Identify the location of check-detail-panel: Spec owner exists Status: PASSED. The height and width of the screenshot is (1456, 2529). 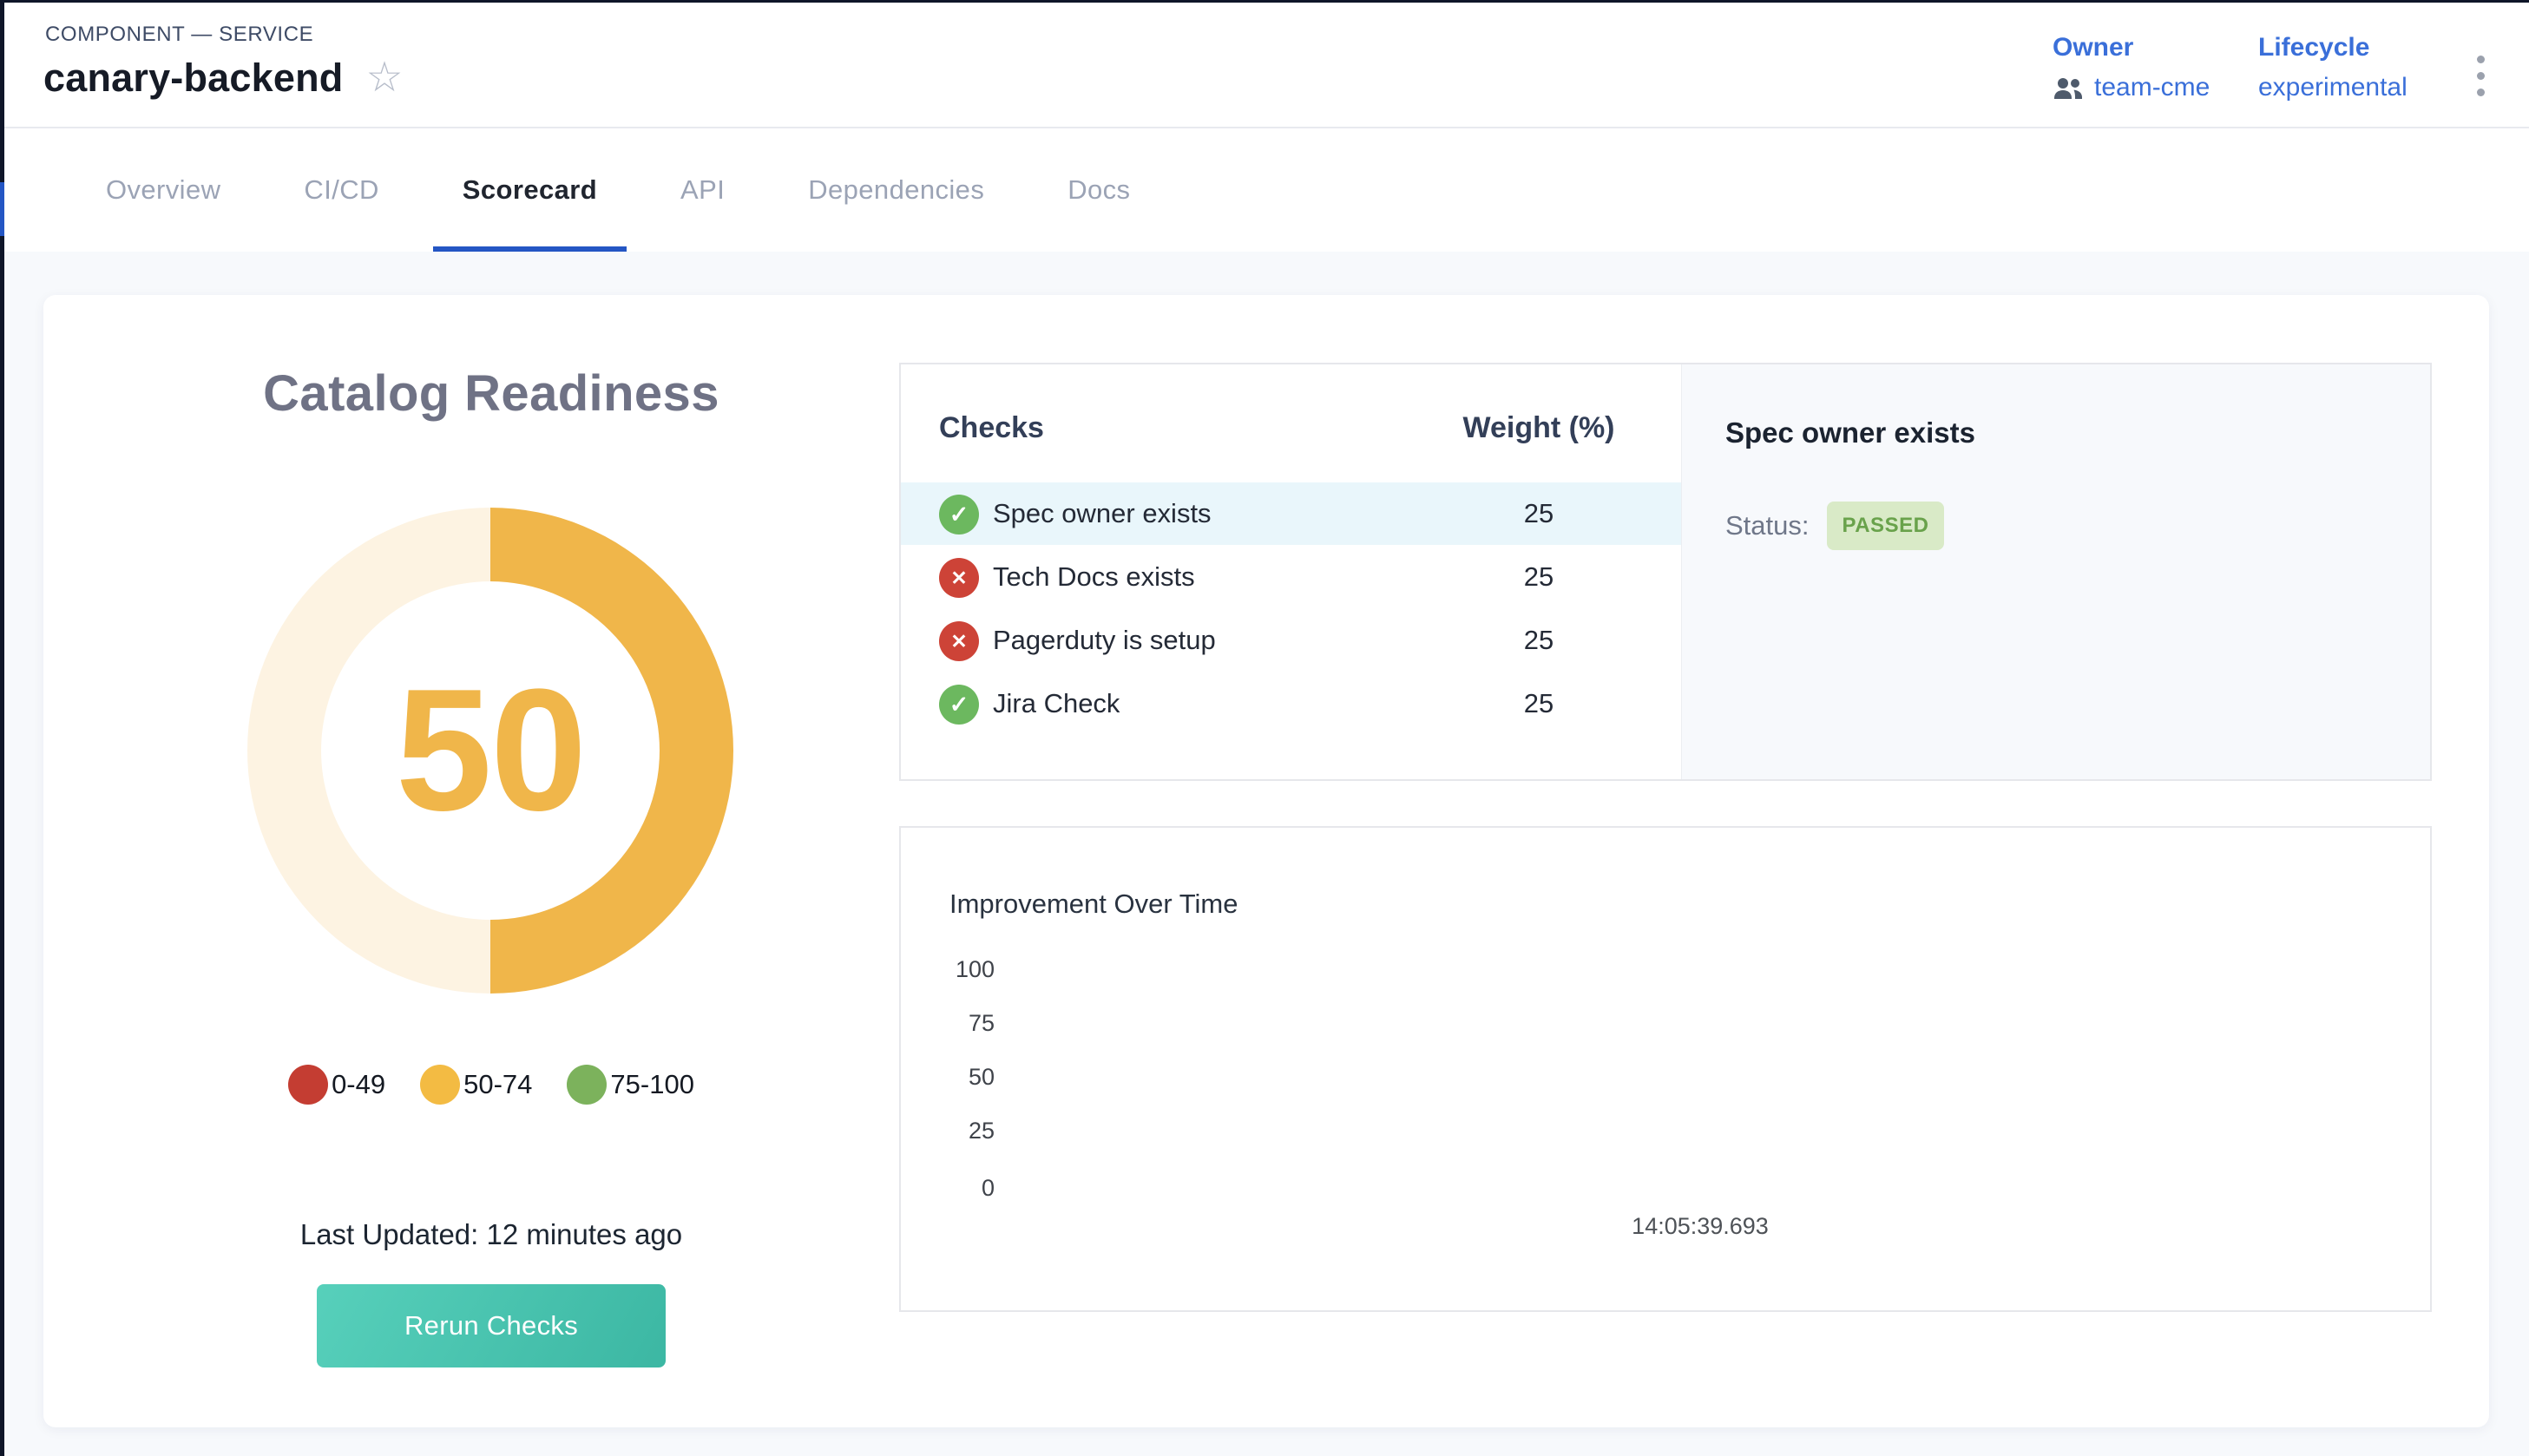
(2055, 571).